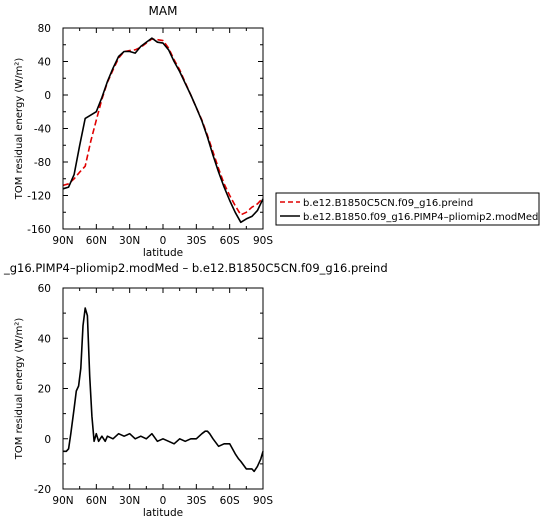 The height and width of the screenshot is (527, 543). I want to click on y-tick-label: -120, so click(39, 197).